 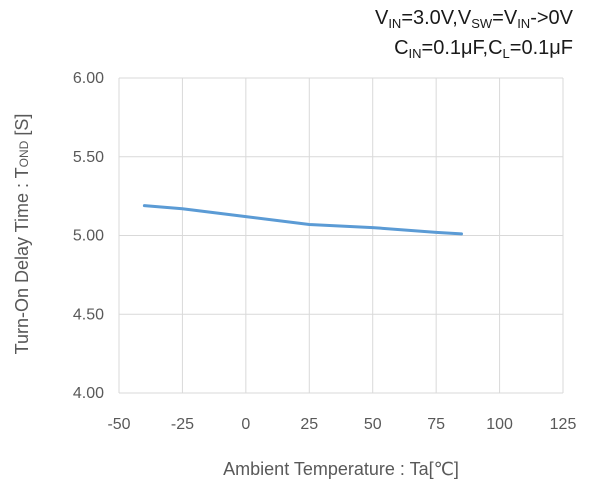 I want to click on y-tick-label: 6.00, so click(x=88, y=78).